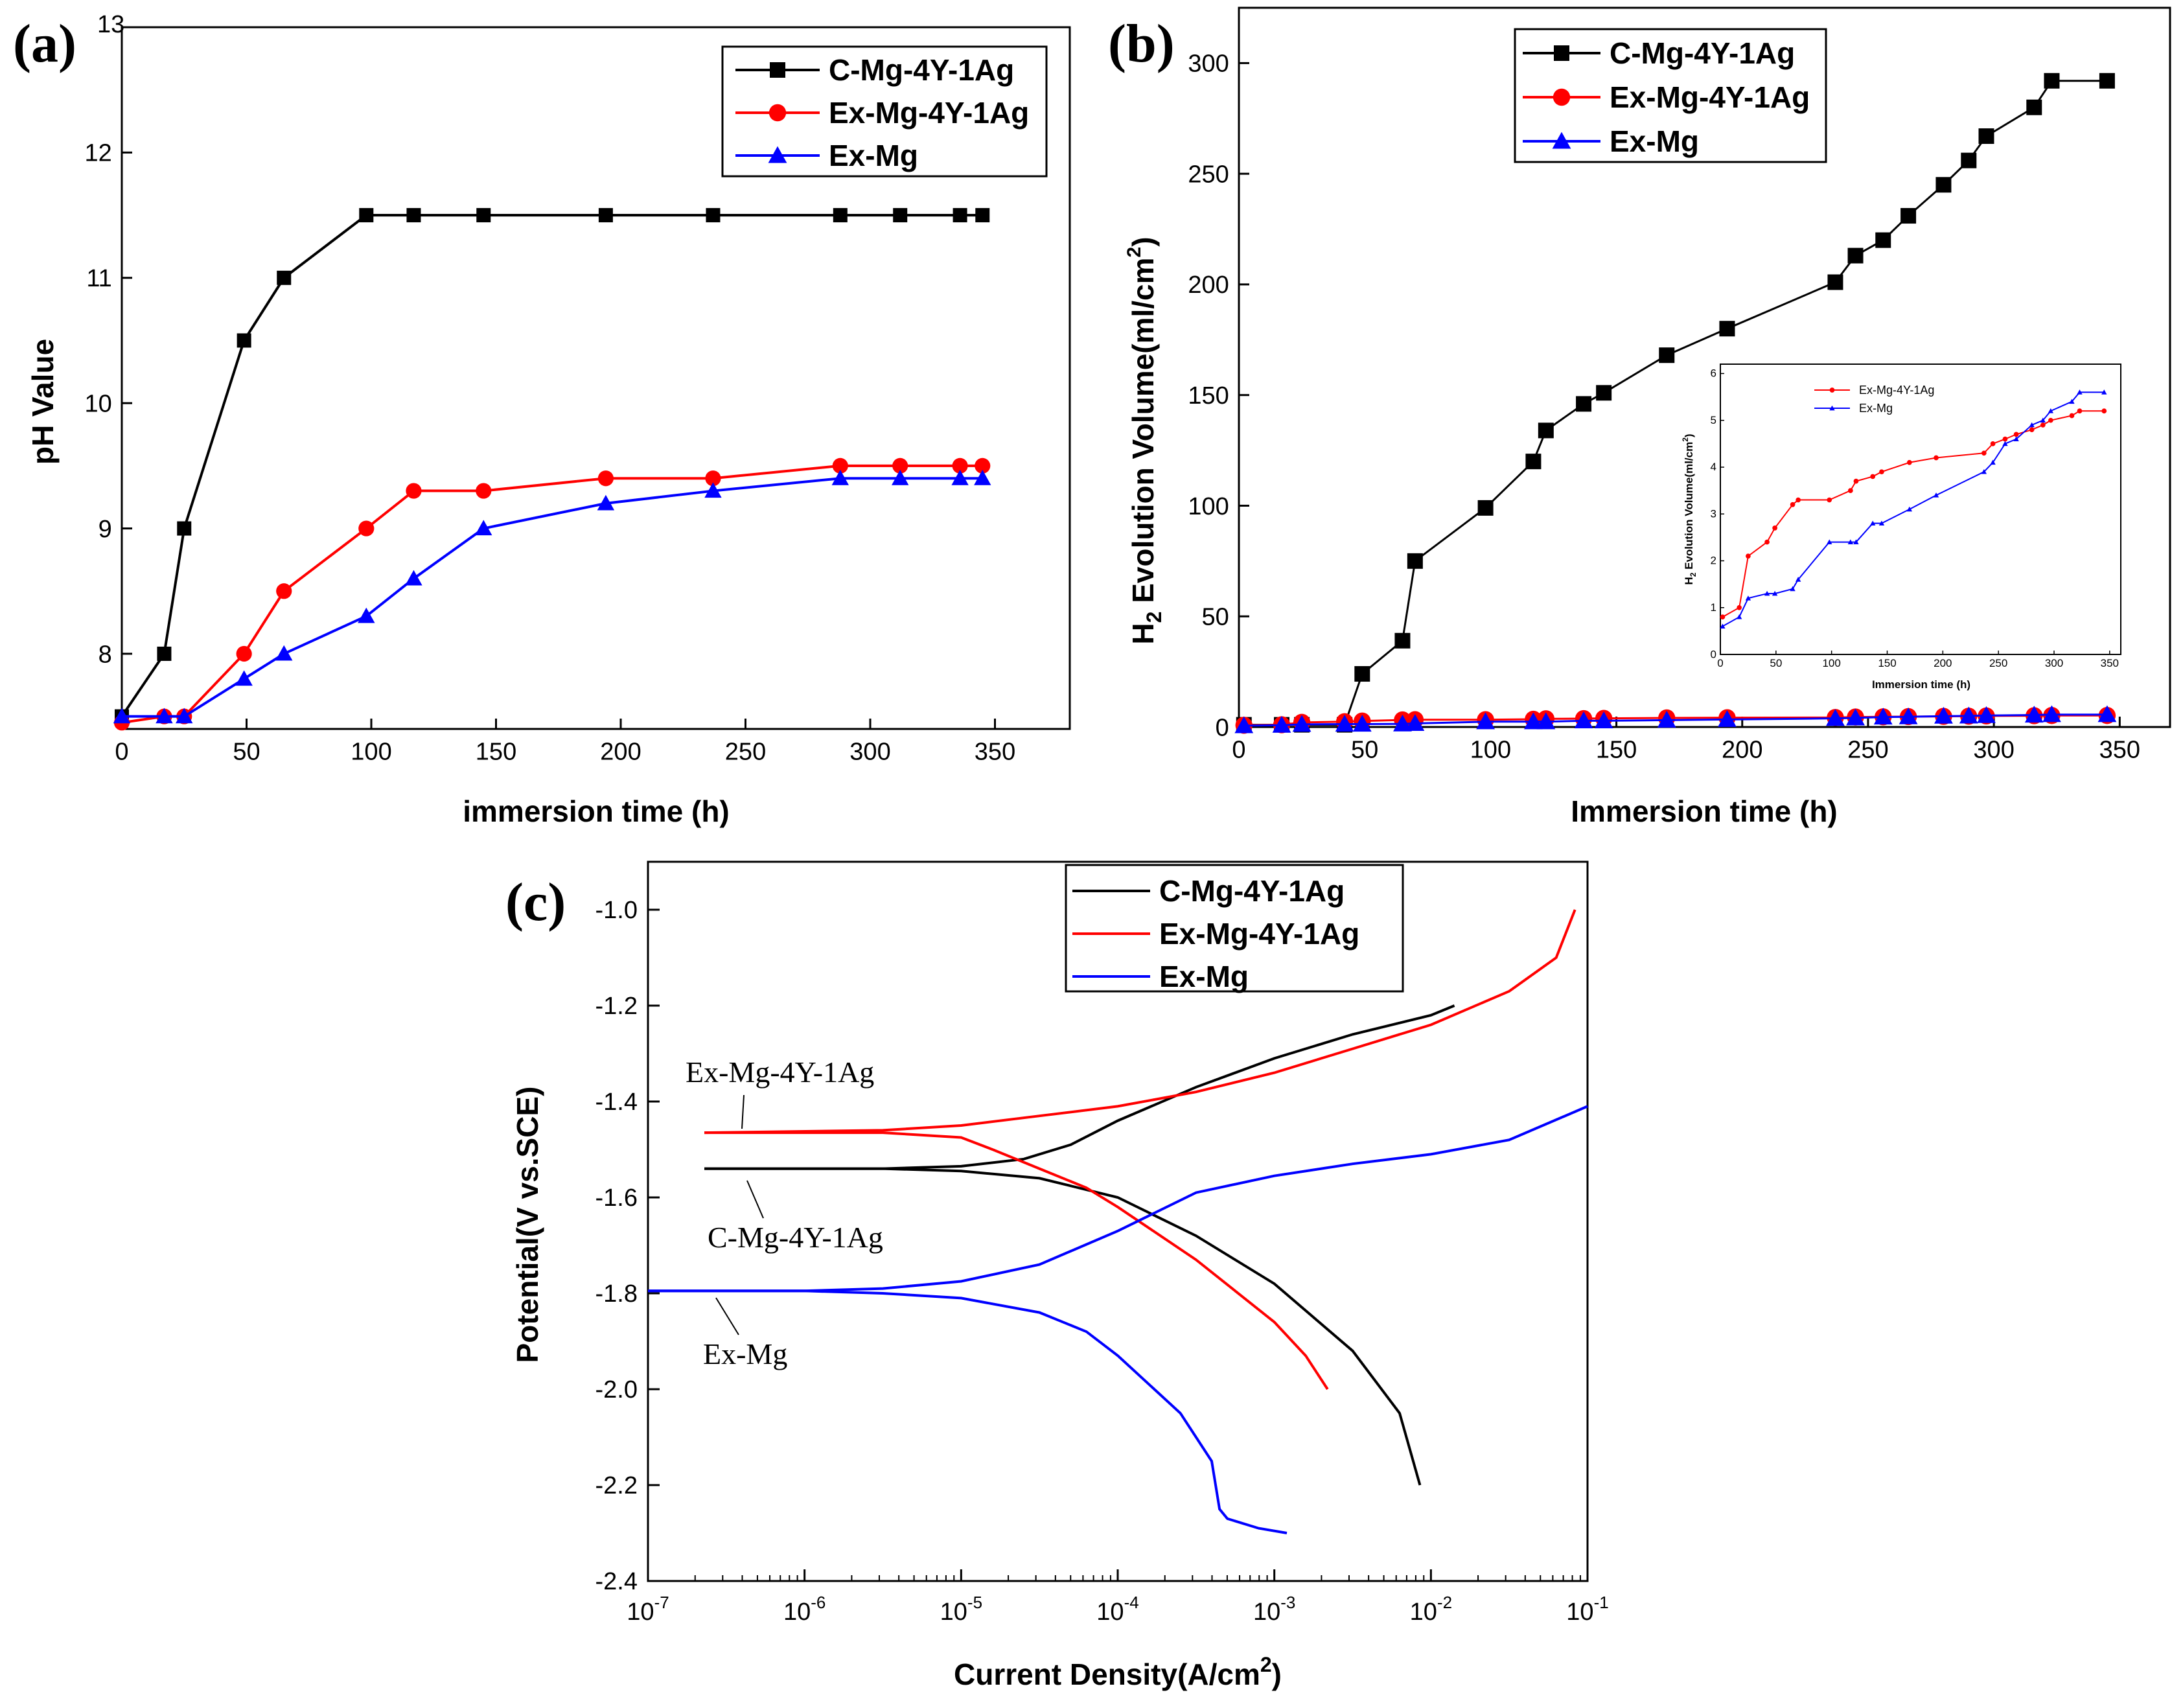 Image resolution: width=2183 pixels, height=1708 pixels. Describe the element at coordinates (1118, 1199) in the screenshot. I see `anodic-branch` at that location.